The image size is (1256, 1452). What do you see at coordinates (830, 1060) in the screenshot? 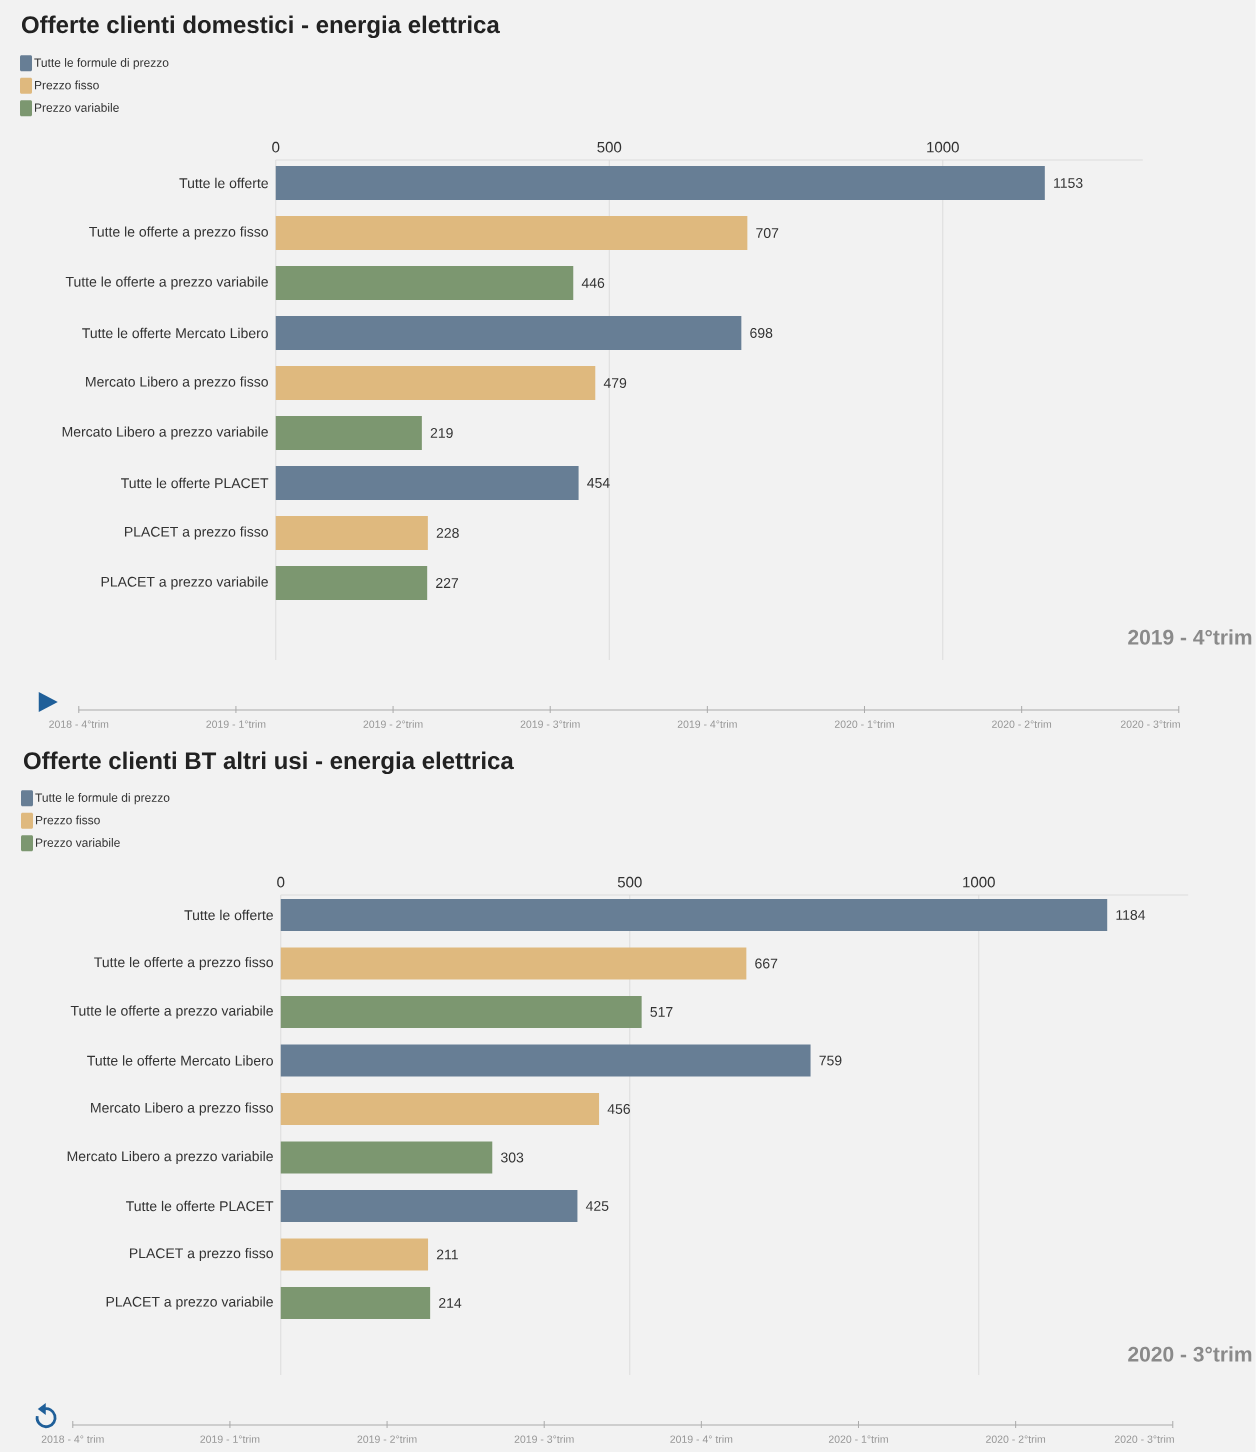
I see `data-label: 759` at bounding box center [830, 1060].